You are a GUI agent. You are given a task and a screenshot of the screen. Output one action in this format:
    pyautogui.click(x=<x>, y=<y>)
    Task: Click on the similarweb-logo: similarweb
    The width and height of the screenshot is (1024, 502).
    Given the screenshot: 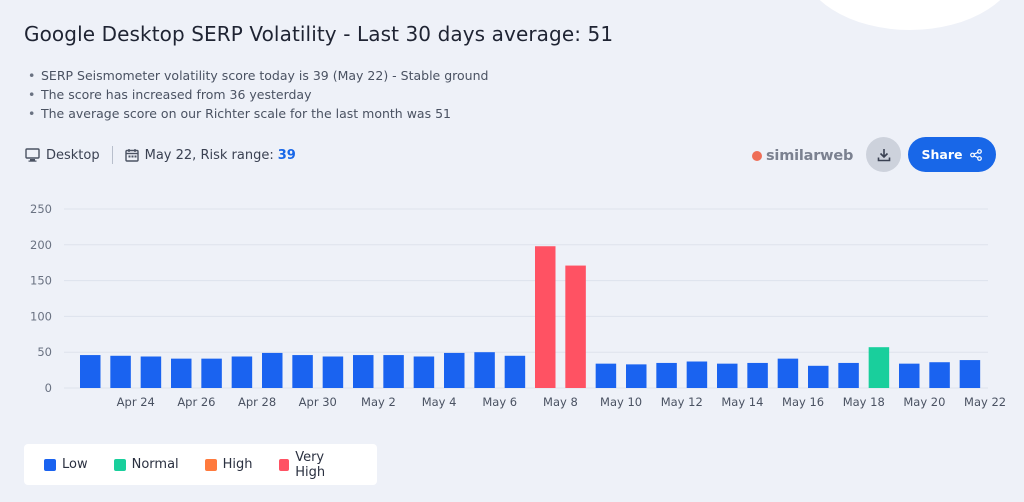 What is the action you would take?
    pyautogui.click(x=802, y=156)
    